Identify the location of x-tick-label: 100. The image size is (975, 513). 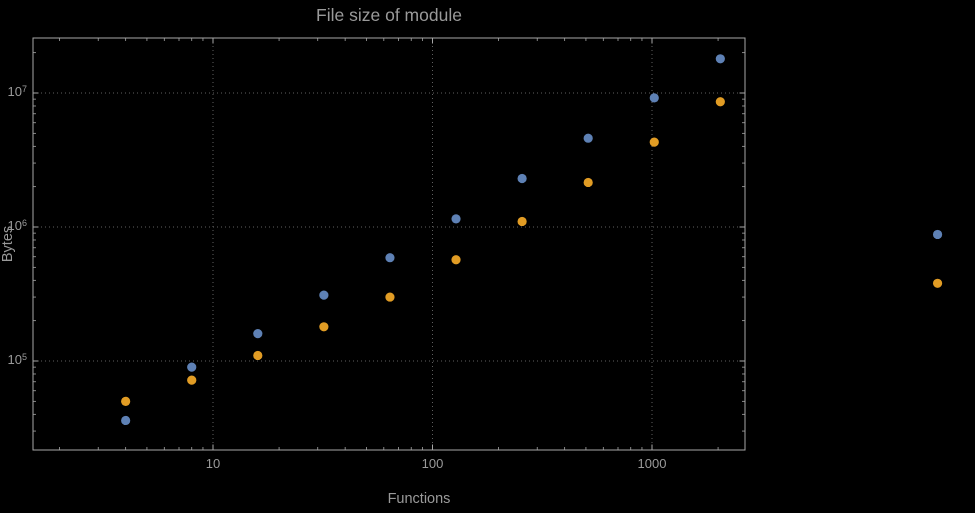
(432, 463).